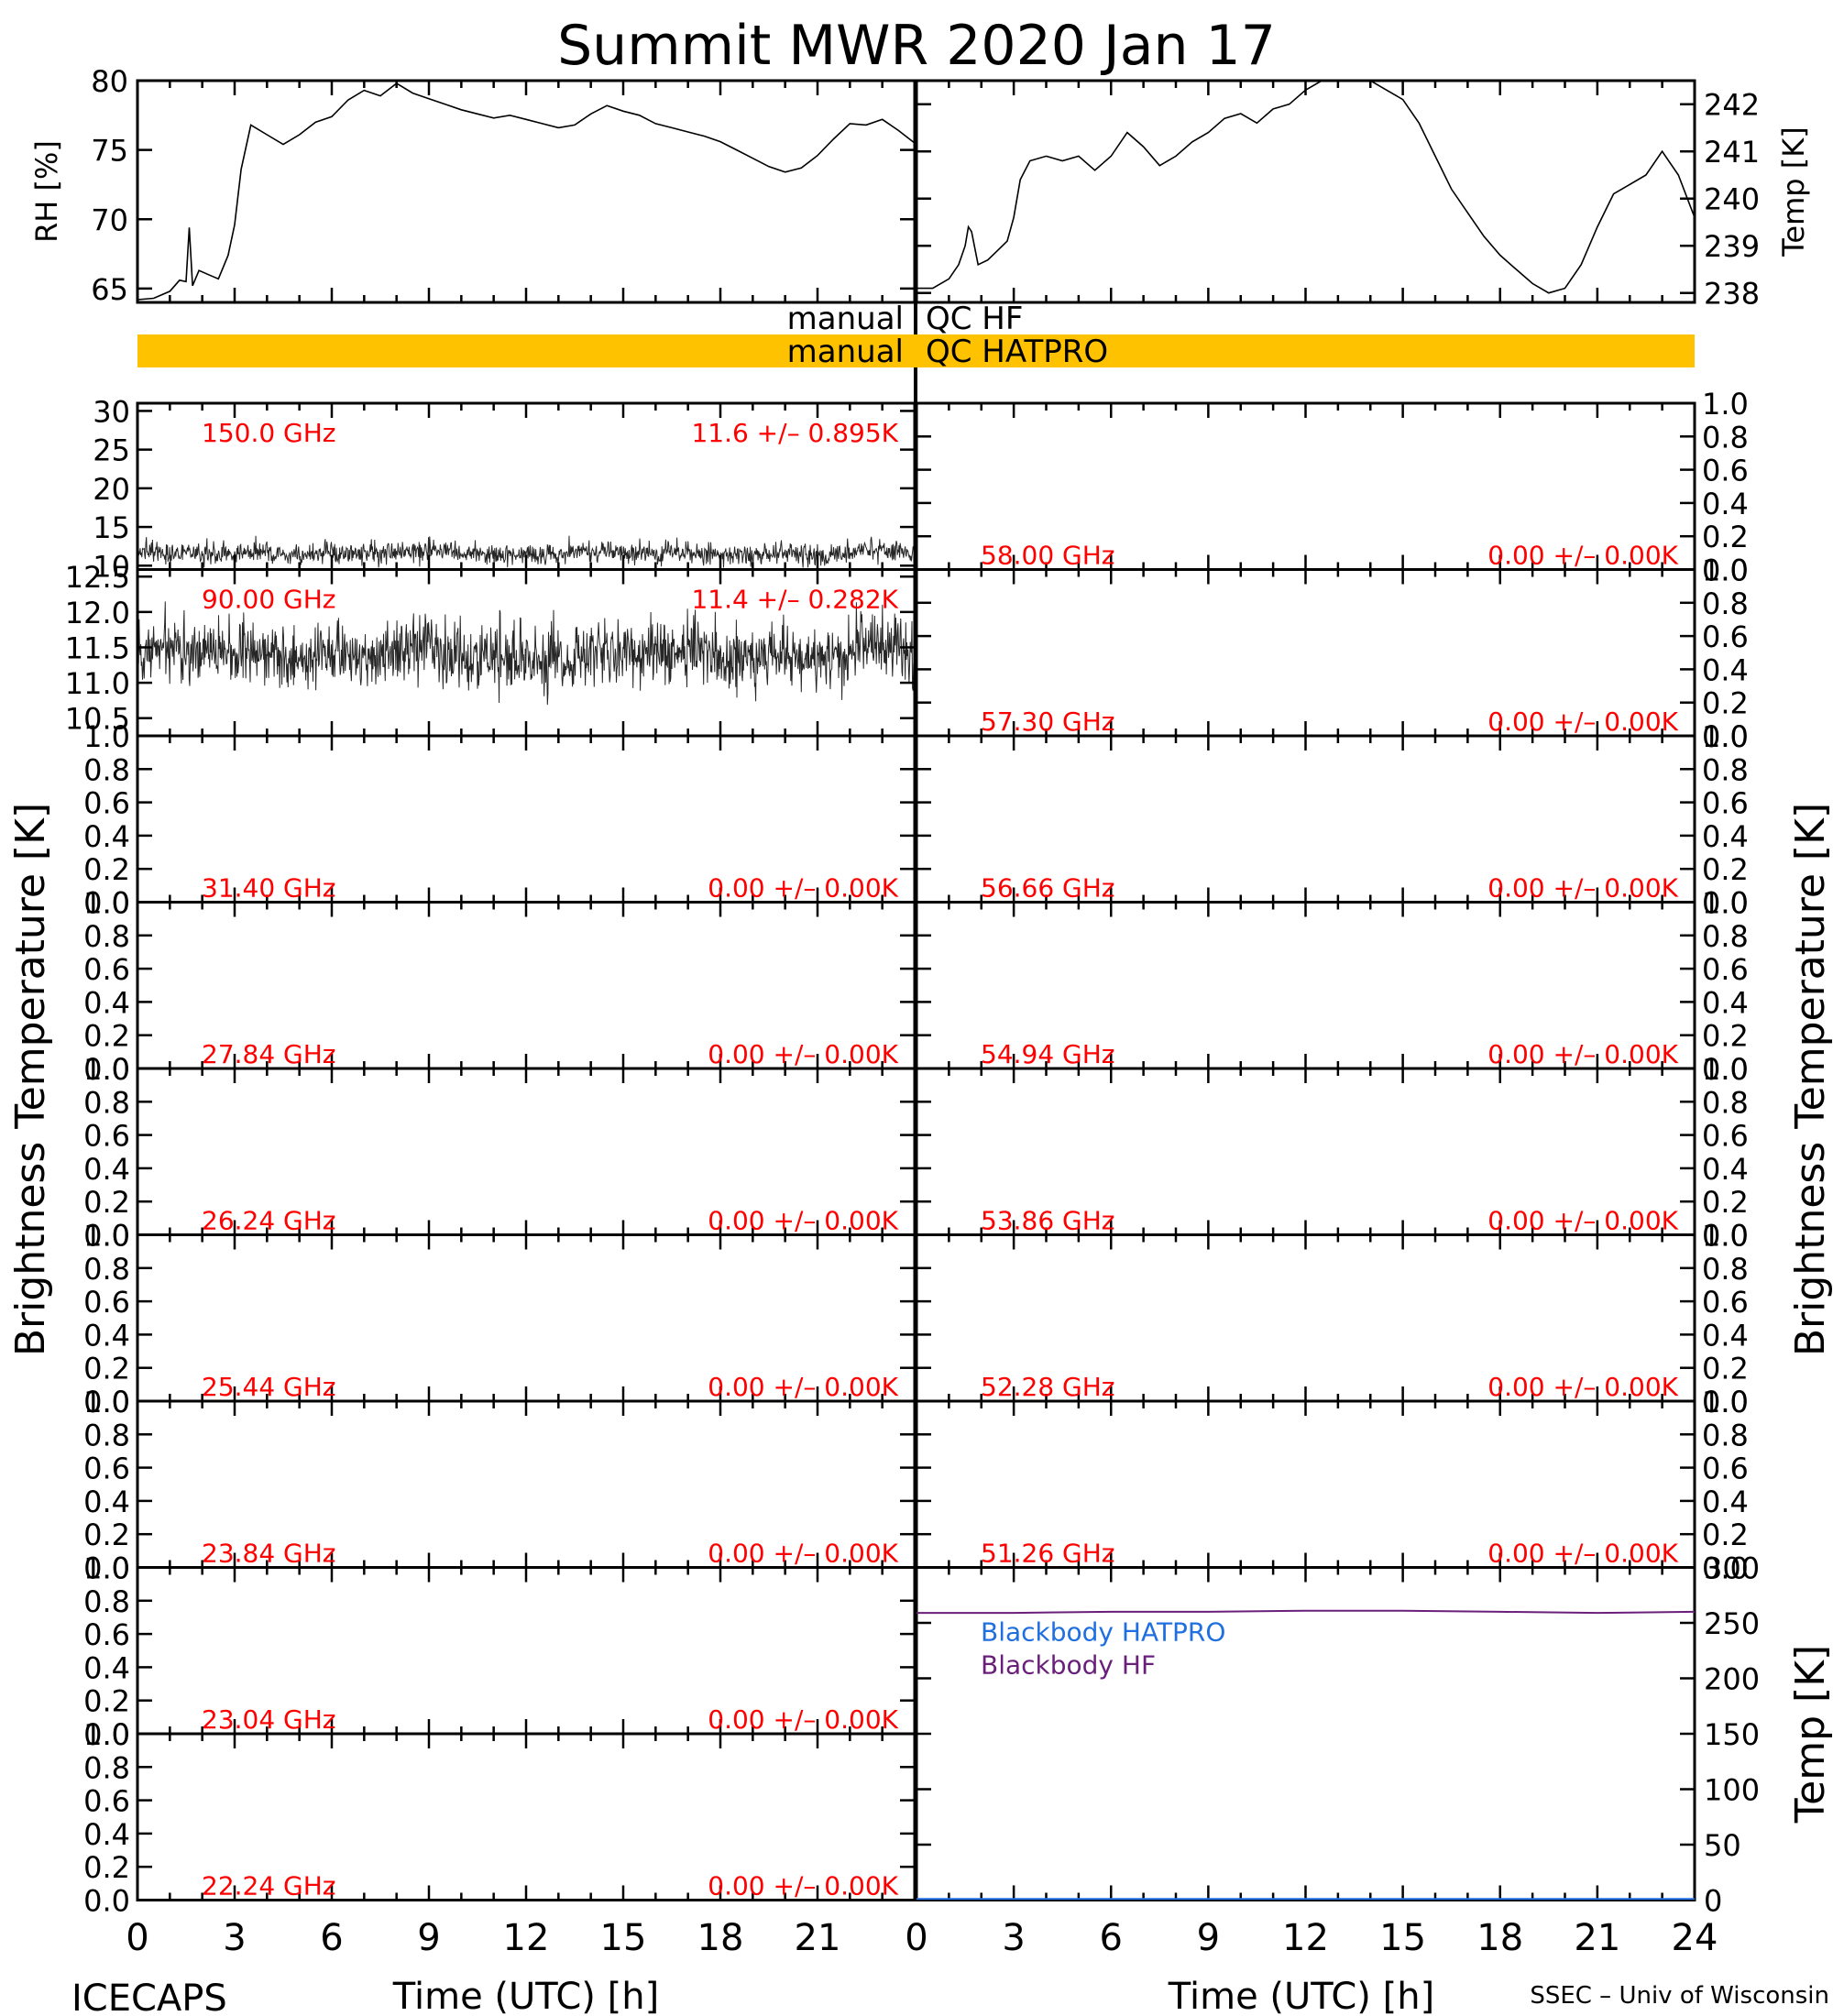 Image resolution: width=1833 pixels, height=2016 pixels. I want to click on blackbody-legend-entry: Blackbody HF, so click(1068, 1665).